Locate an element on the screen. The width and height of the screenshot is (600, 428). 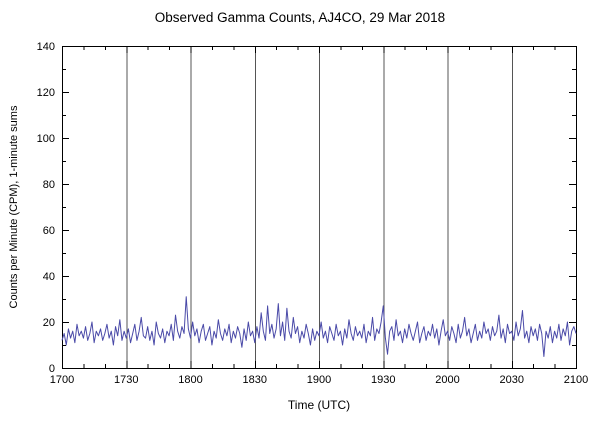
x-tick-label: 1800 is located at coordinates (190, 380).